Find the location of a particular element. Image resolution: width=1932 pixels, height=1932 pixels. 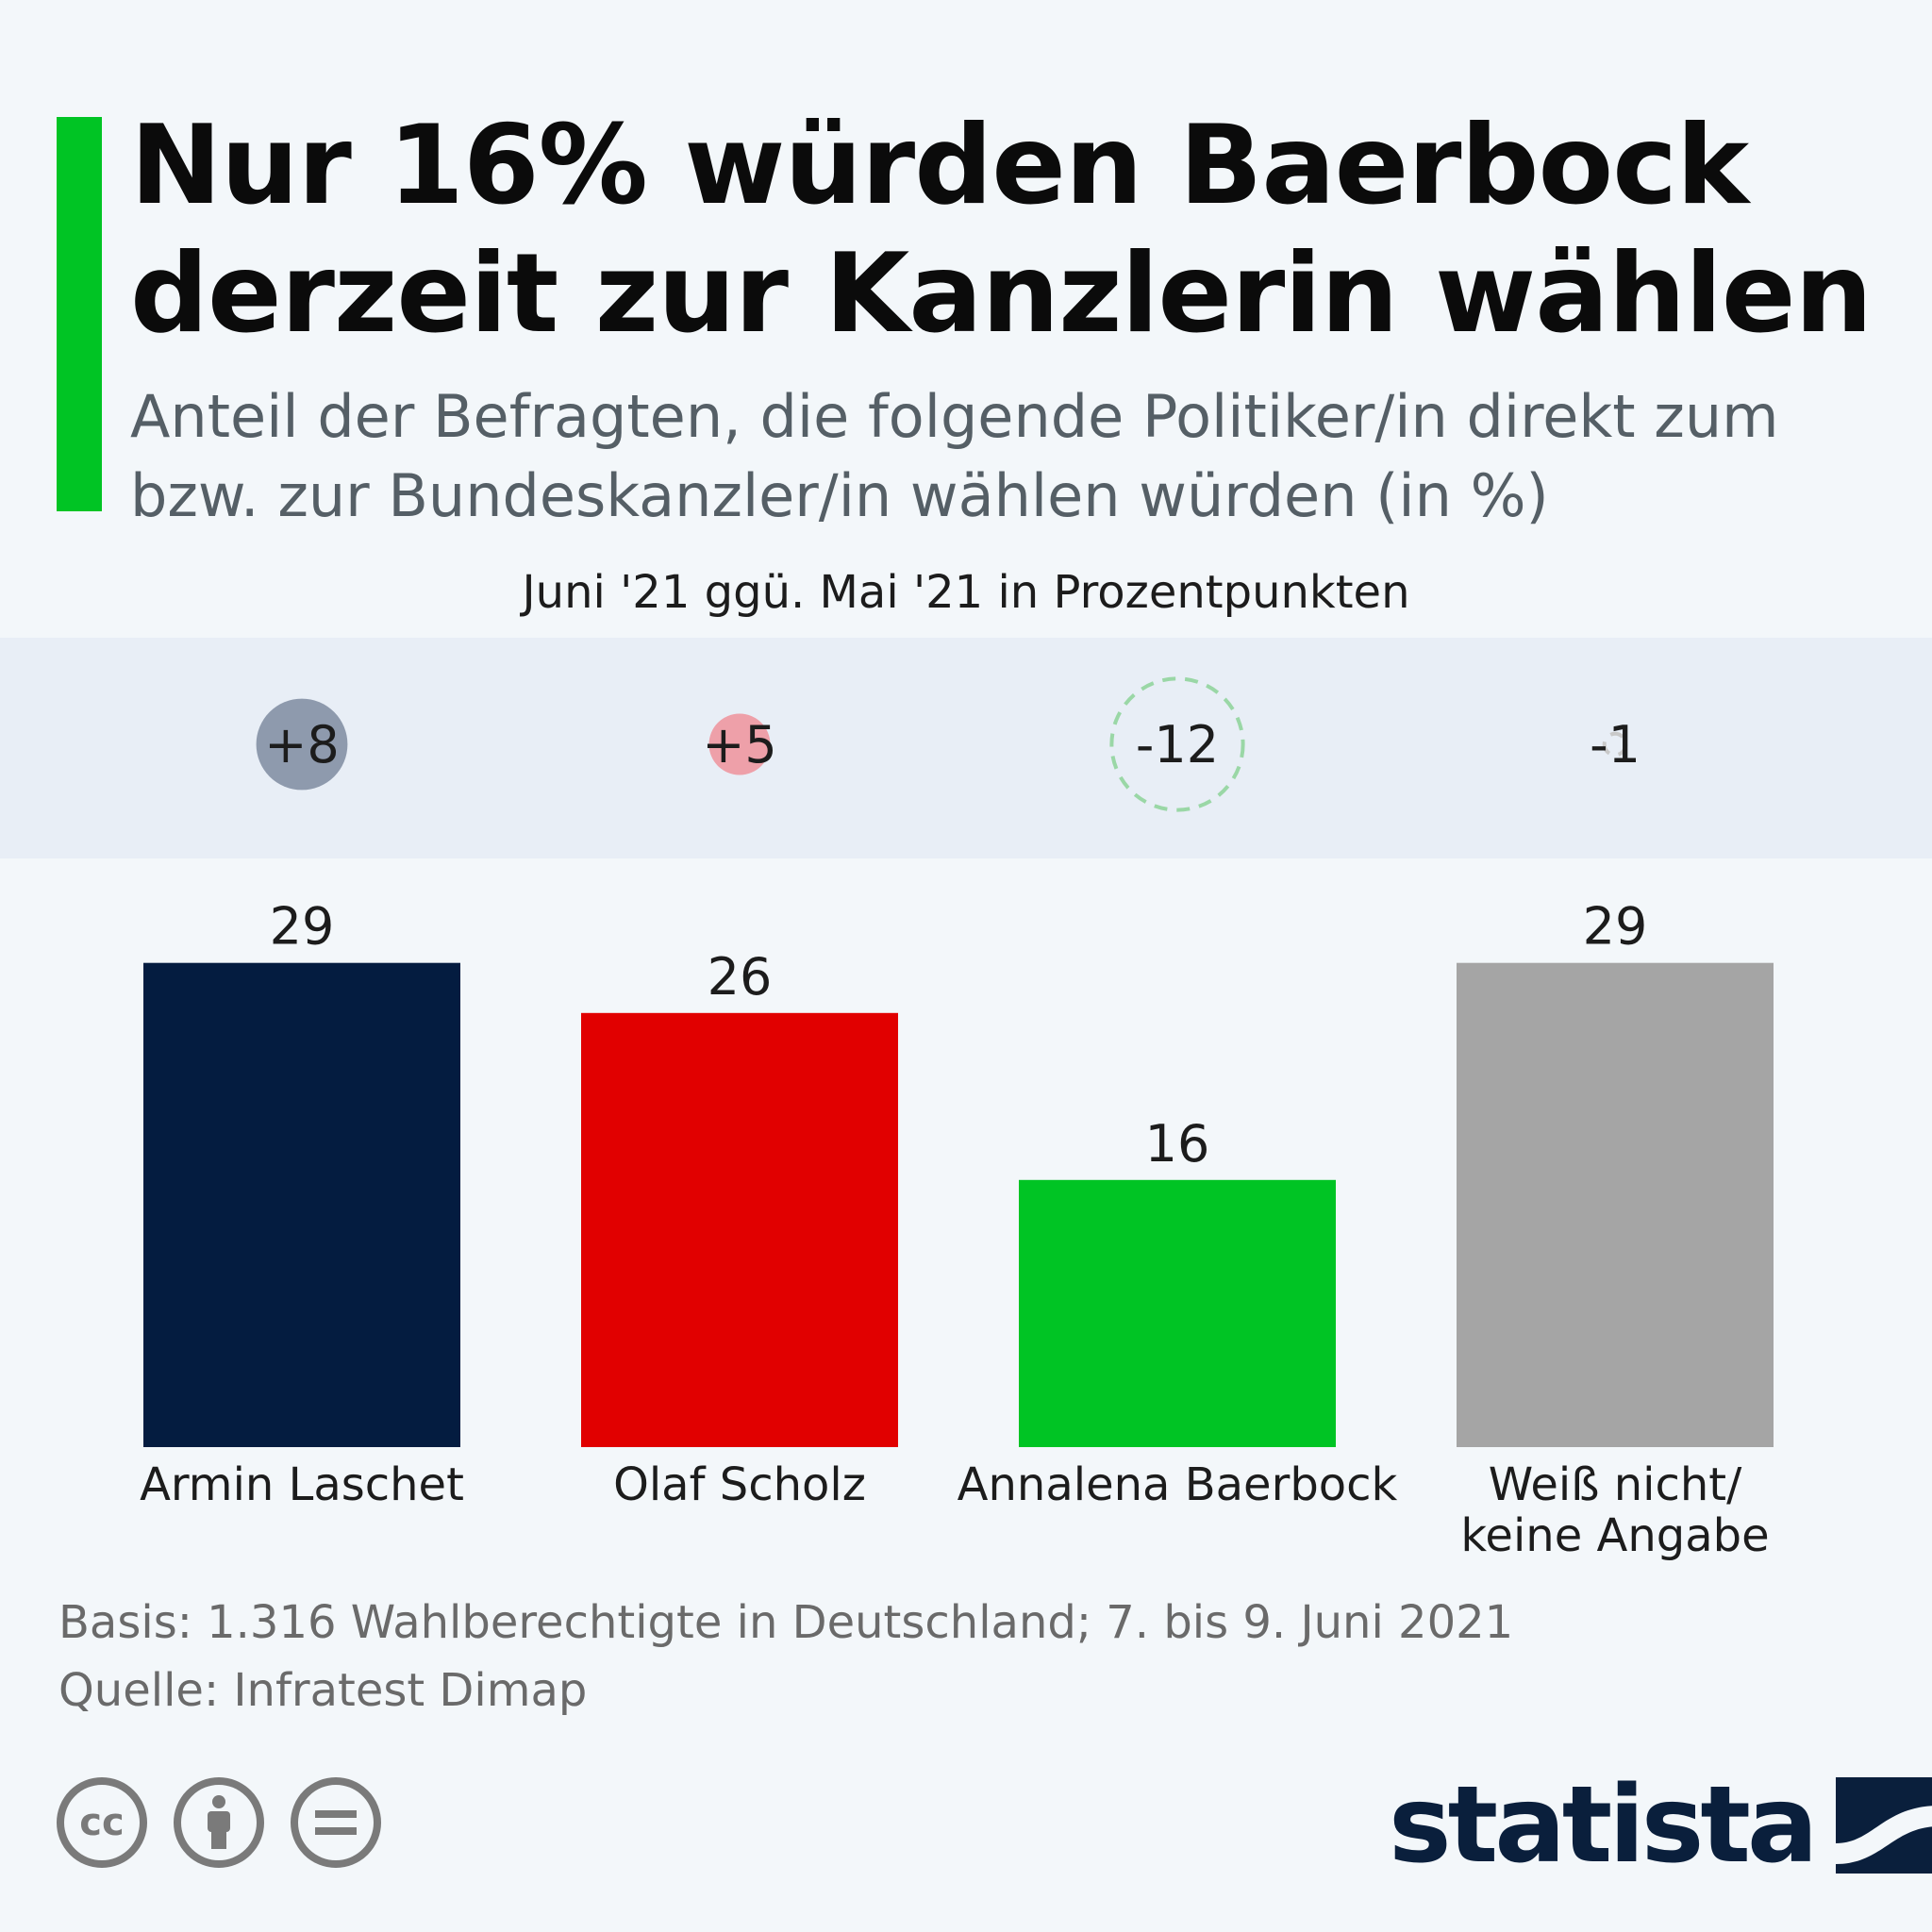

change-label: -1 is located at coordinates (1616, 745).